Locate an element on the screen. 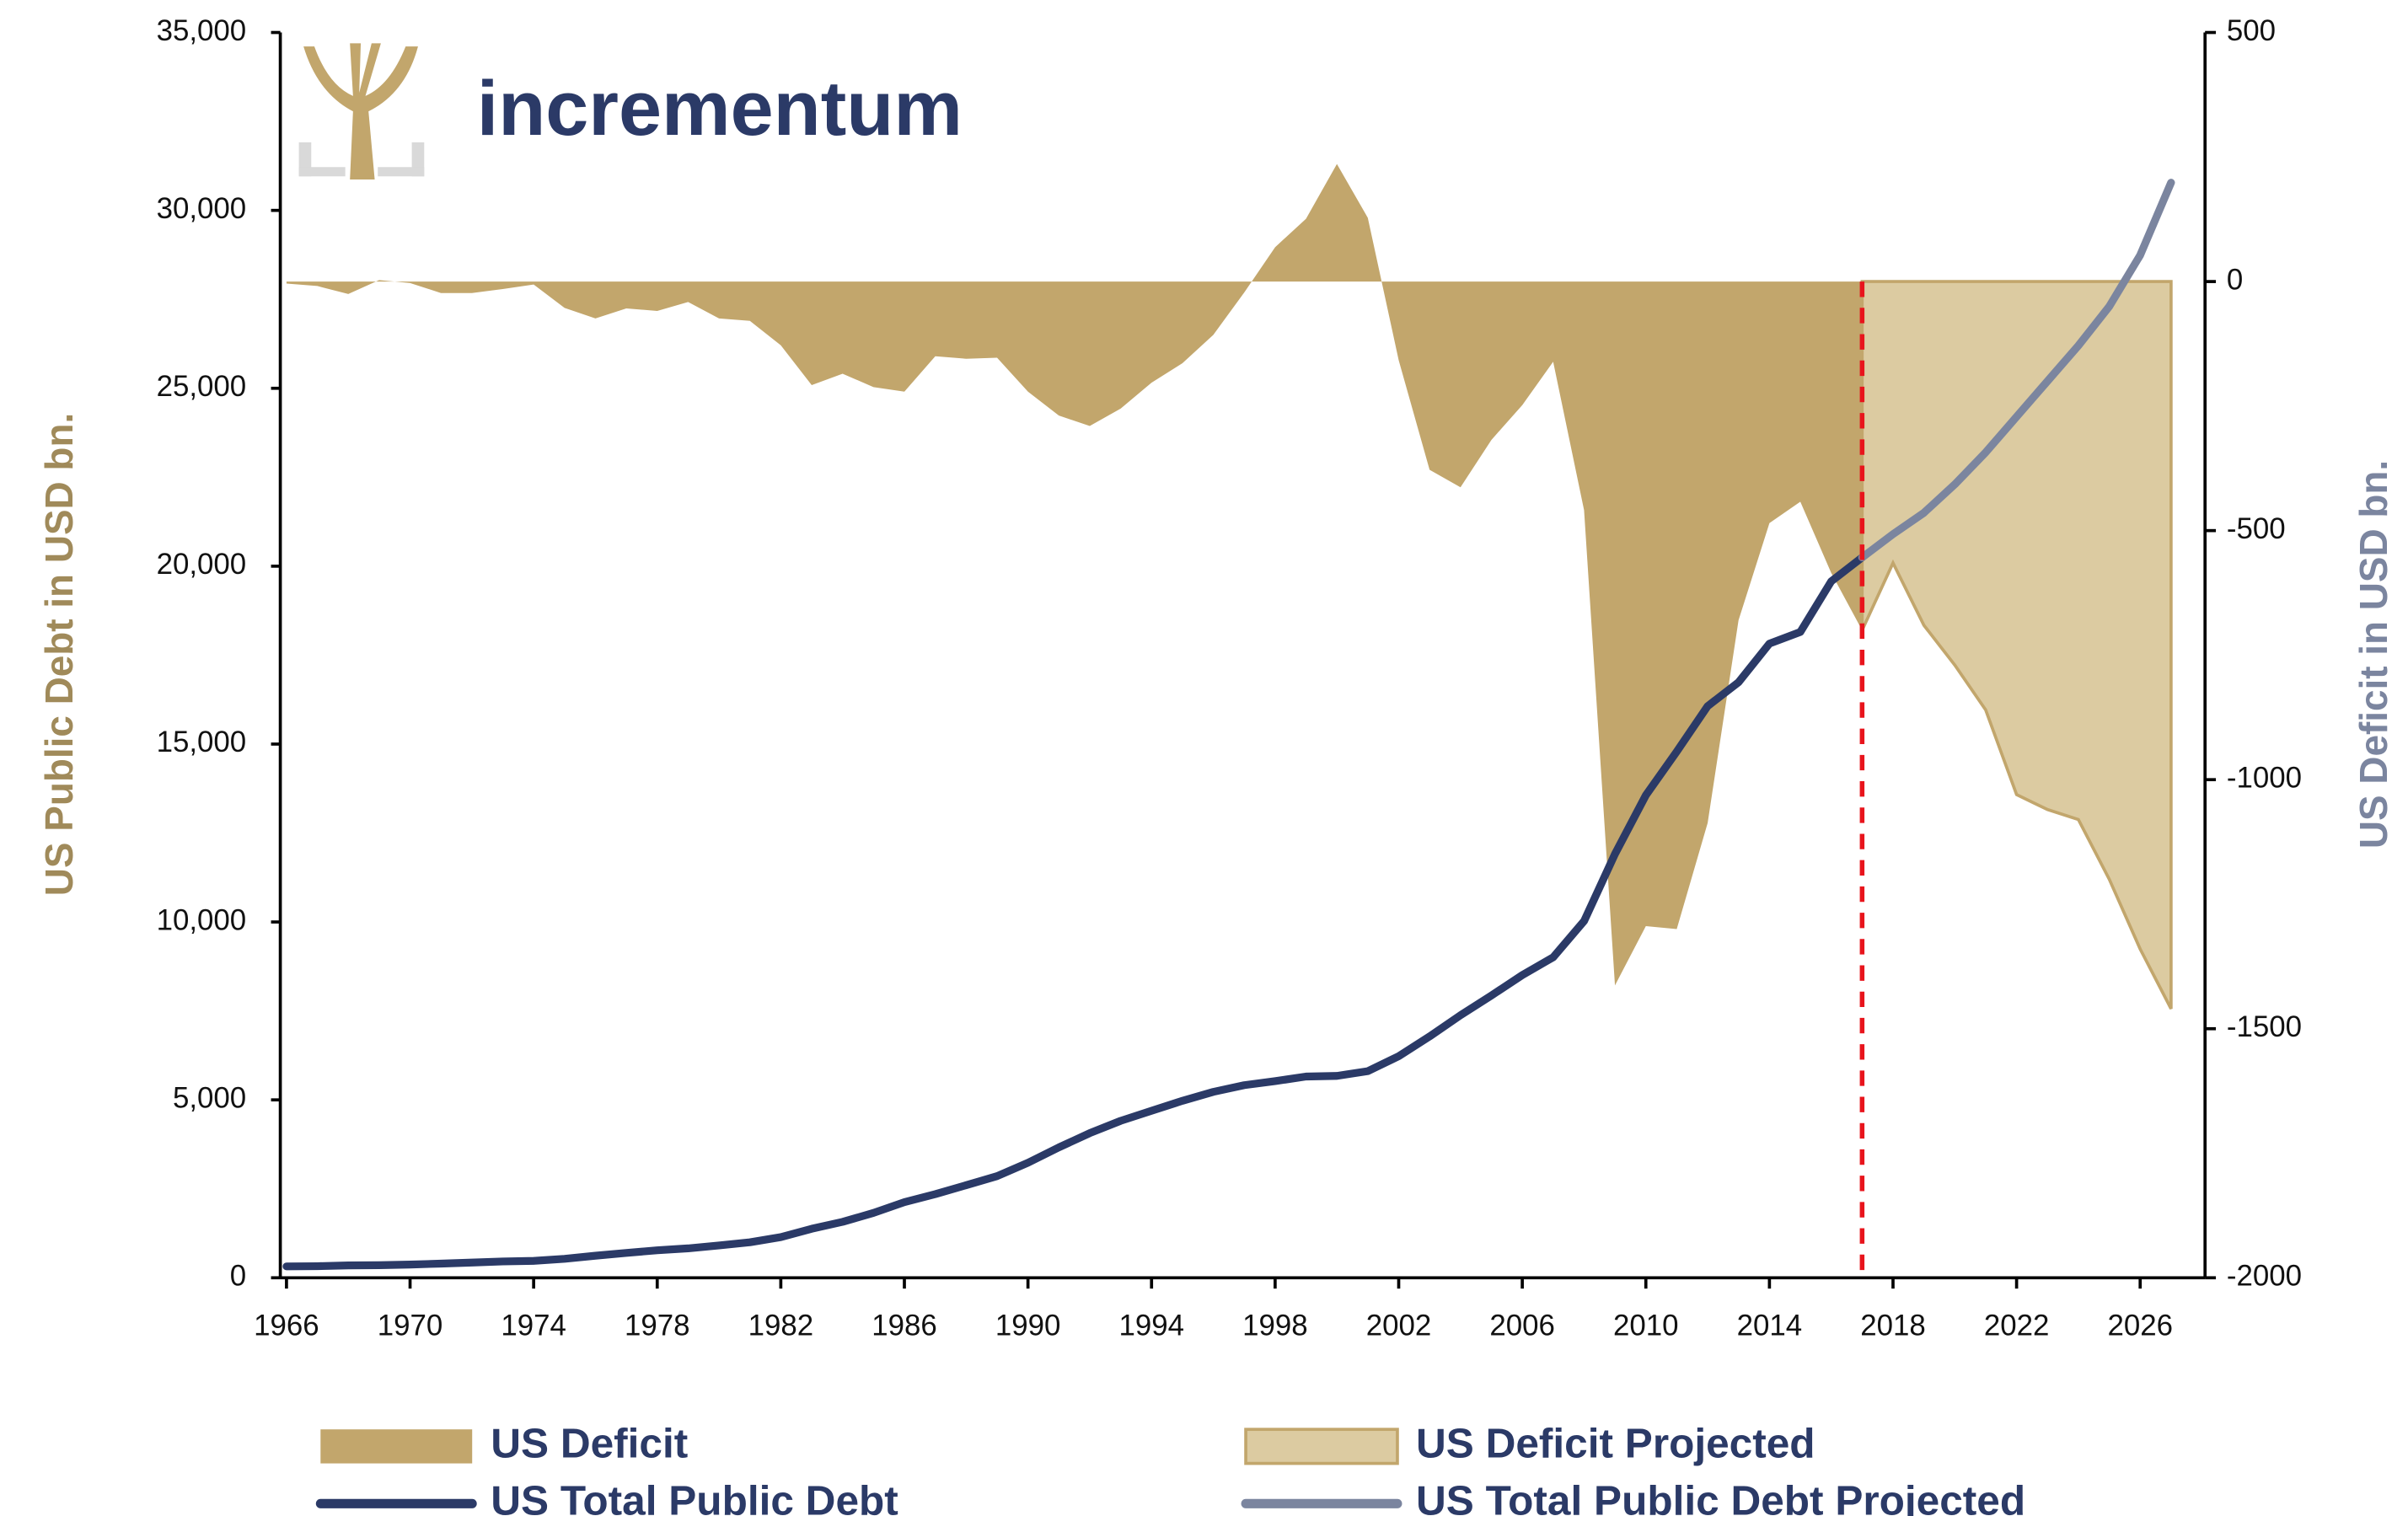 This screenshot has width=2408, height=1516. x-tick-label: 2006 is located at coordinates (1522, 1325).